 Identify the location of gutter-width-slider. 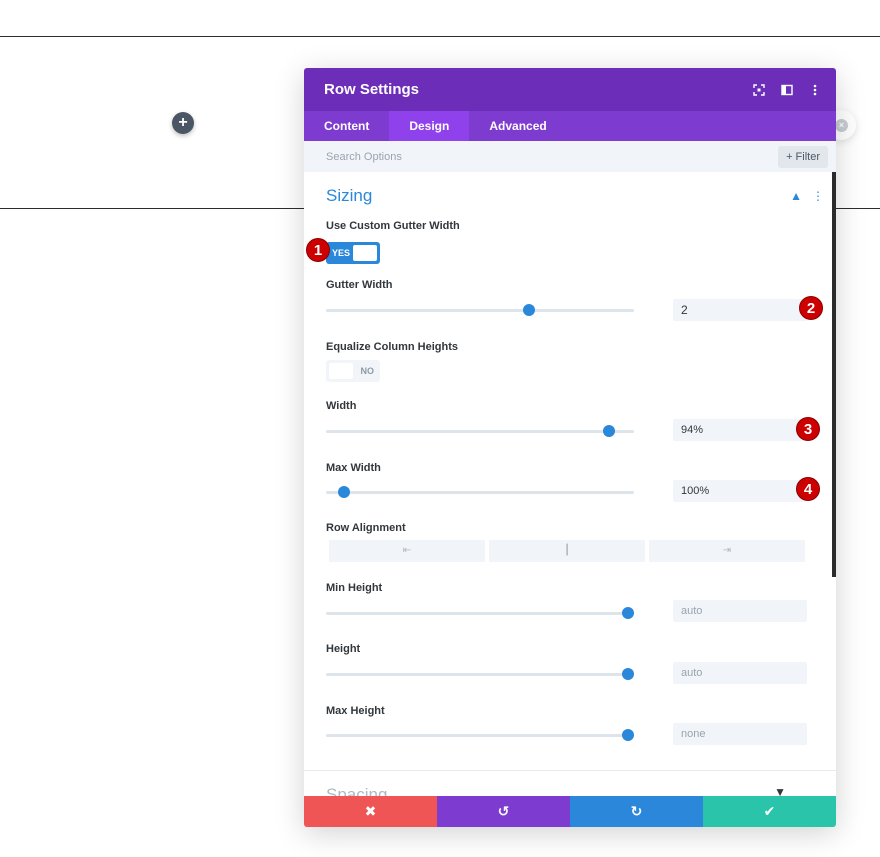
(480, 310).